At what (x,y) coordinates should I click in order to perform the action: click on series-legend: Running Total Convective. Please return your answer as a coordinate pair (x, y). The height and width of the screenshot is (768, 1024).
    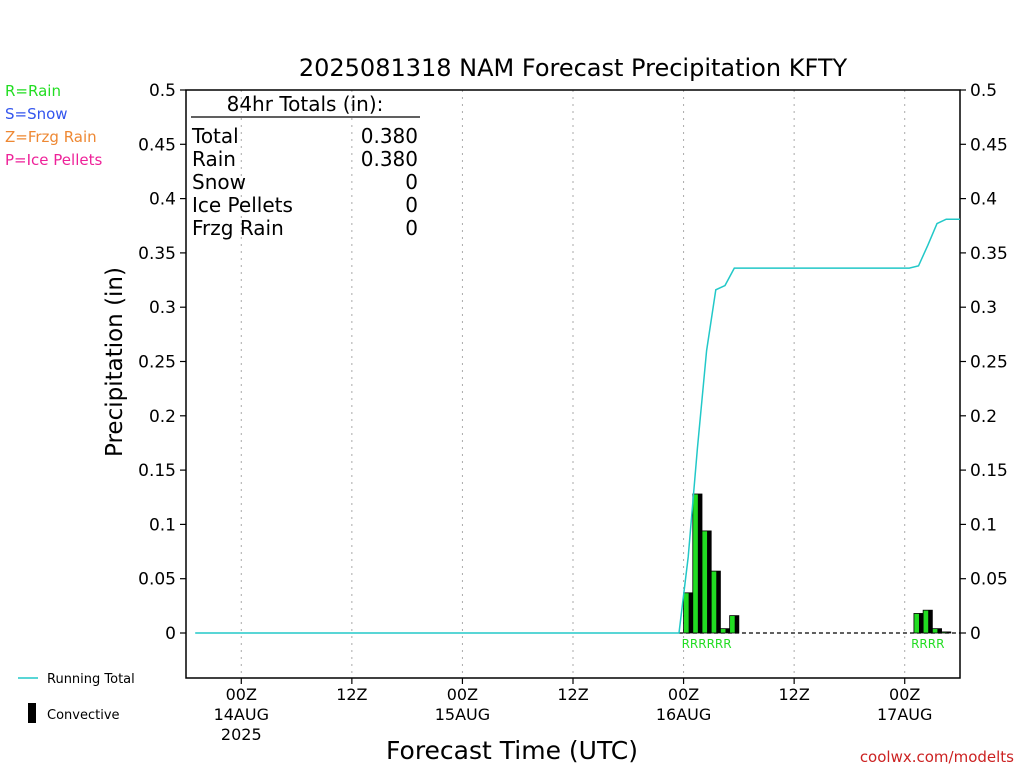
    Looking at the image, I should click on (76, 697).